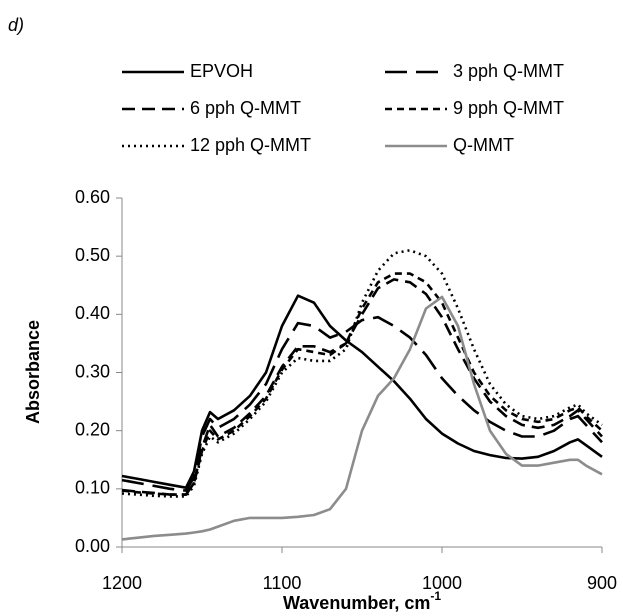 The width and height of the screenshot is (623, 616). I want to click on x-axis-title: Wavenumber, cm-1, so click(362, 601).